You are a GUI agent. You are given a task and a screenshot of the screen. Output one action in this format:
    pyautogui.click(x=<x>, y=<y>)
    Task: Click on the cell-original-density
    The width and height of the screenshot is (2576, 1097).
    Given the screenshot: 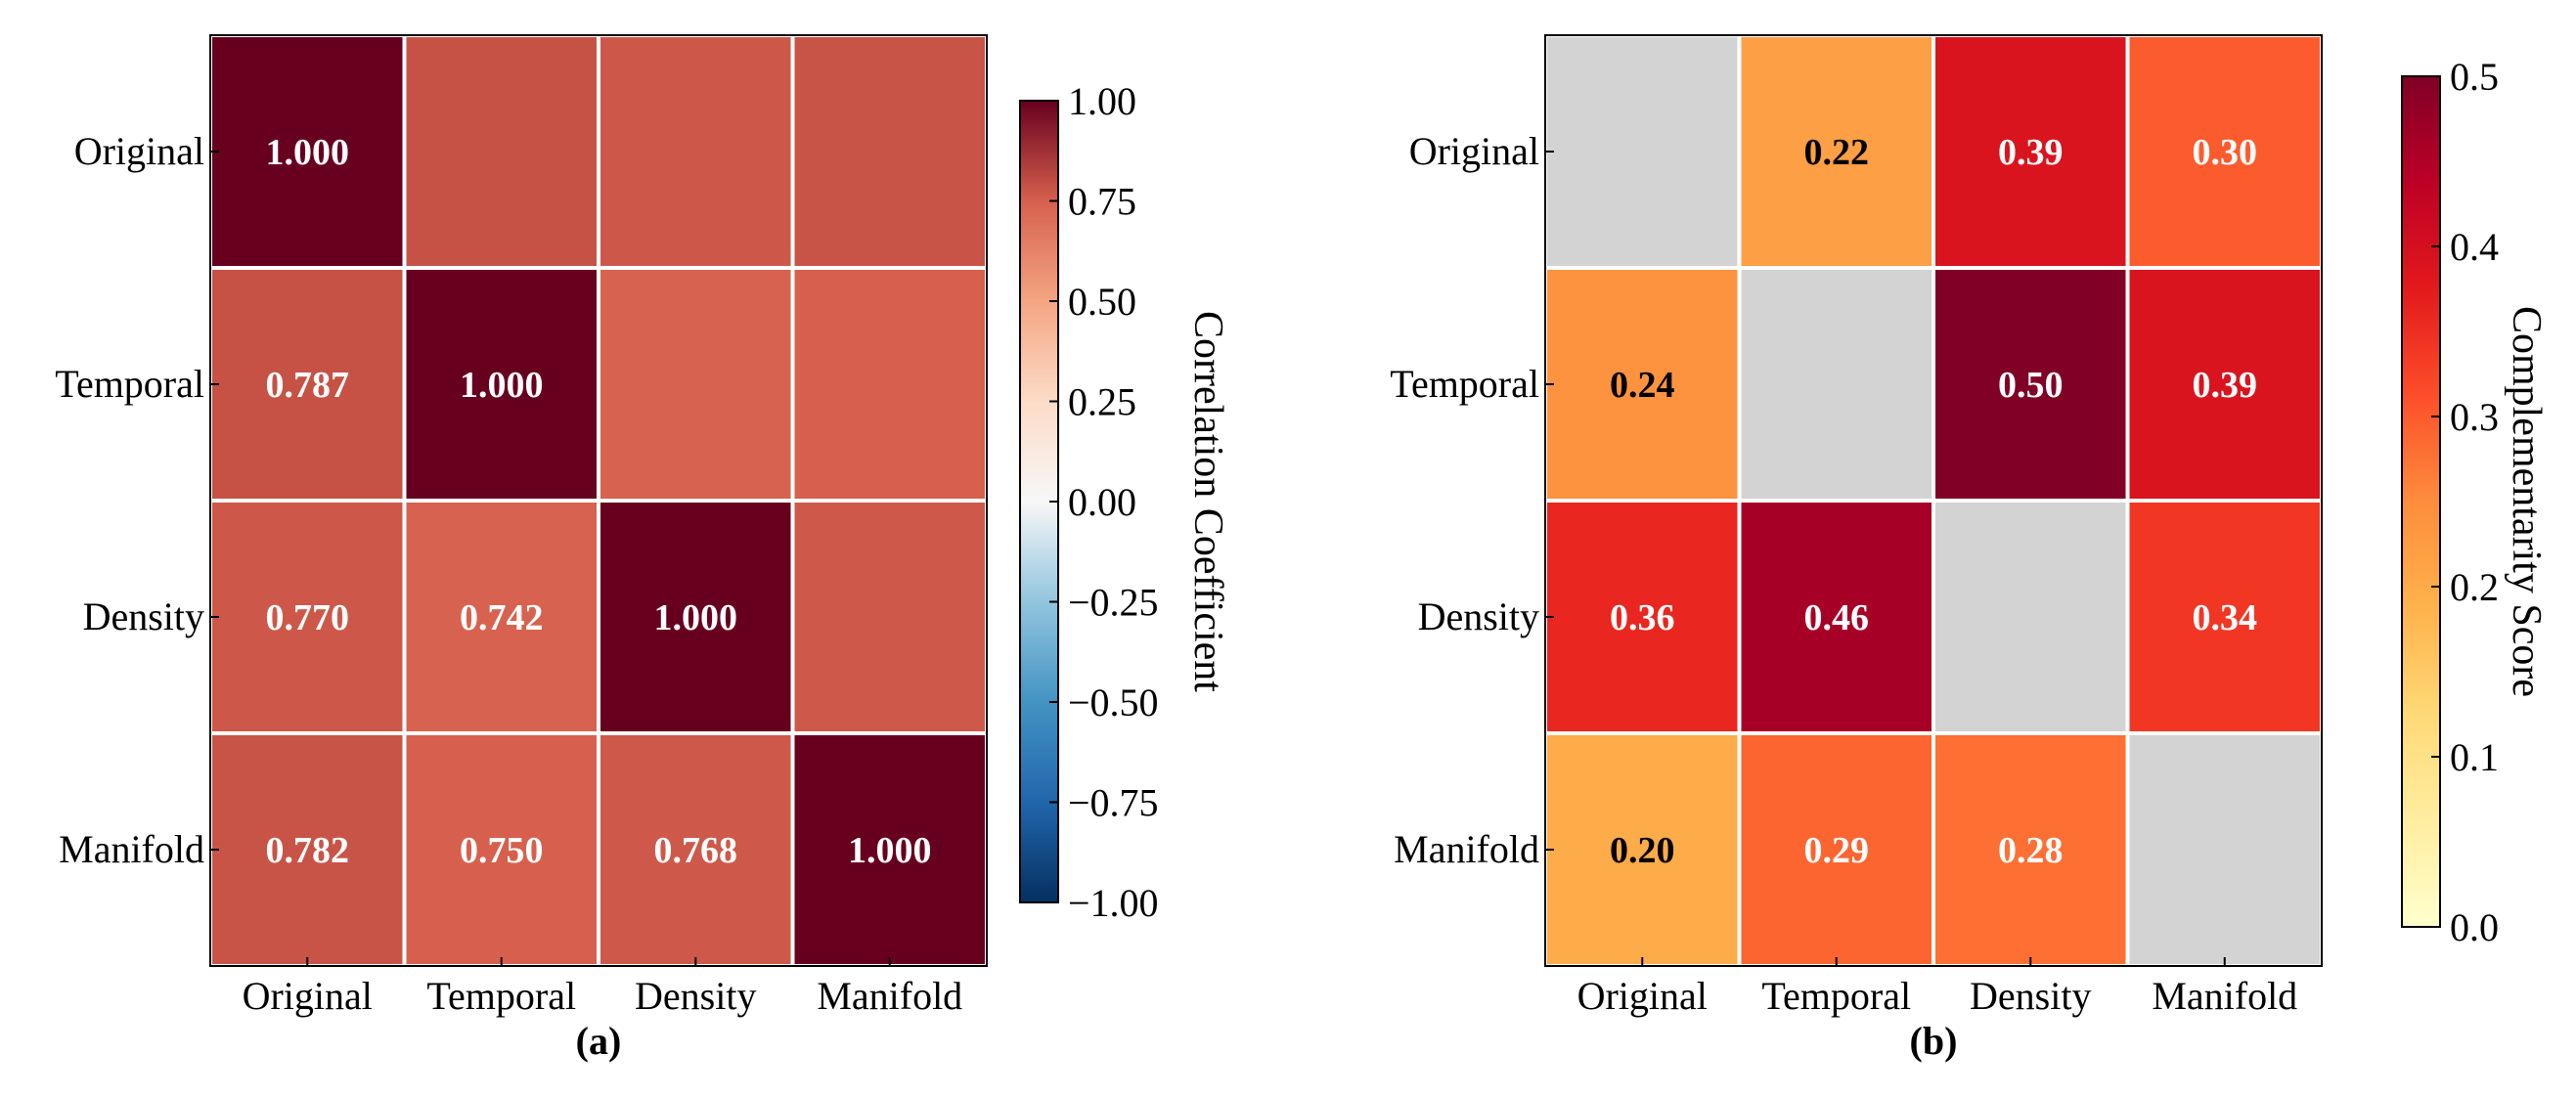 What is the action you would take?
    pyautogui.click(x=696, y=151)
    